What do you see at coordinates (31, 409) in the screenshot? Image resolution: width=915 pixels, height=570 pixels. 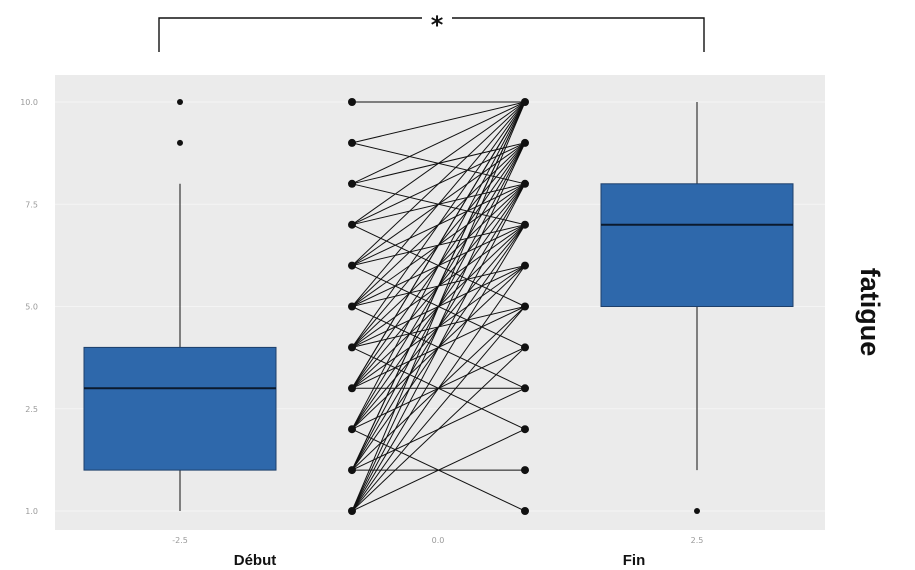 I see `y-tick-label: 2.5` at bounding box center [31, 409].